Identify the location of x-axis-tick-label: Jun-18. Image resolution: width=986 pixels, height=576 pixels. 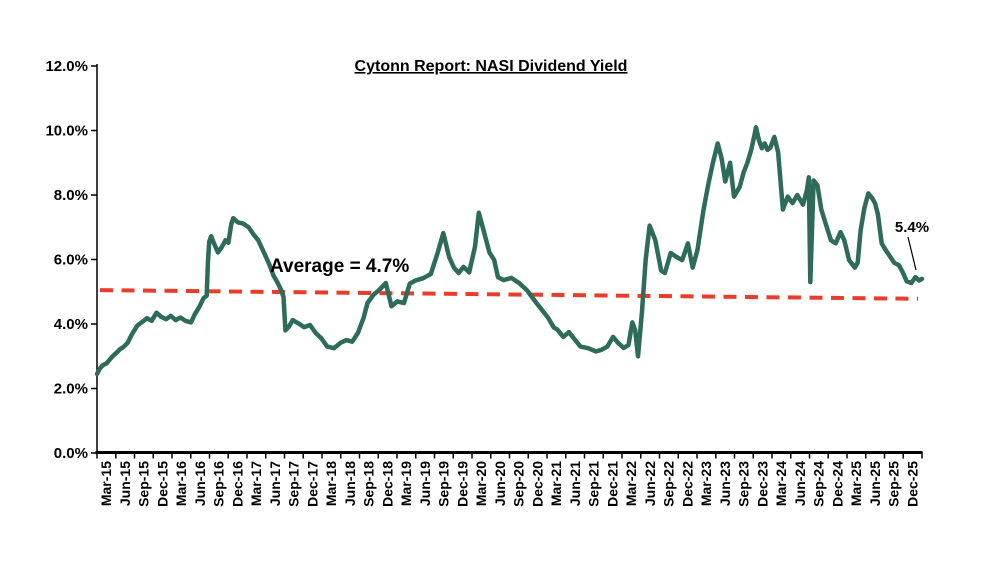
(350, 483).